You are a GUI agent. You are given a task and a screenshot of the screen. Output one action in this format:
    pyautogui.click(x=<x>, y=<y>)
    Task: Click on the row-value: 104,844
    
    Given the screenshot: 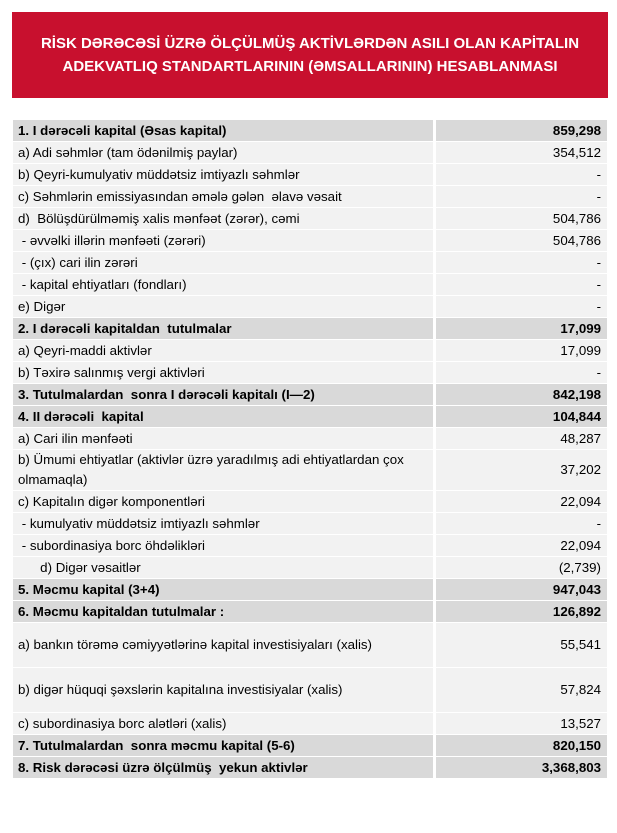 What is the action you would take?
    pyautogui.click(x=521, y=416)
    